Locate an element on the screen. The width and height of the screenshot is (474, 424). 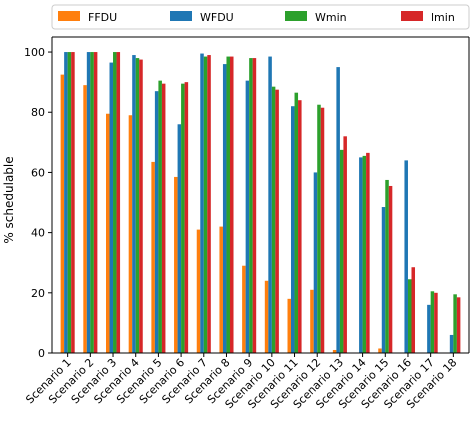
legend-label-wmin: Wmin is located at coordinates (331, 17).